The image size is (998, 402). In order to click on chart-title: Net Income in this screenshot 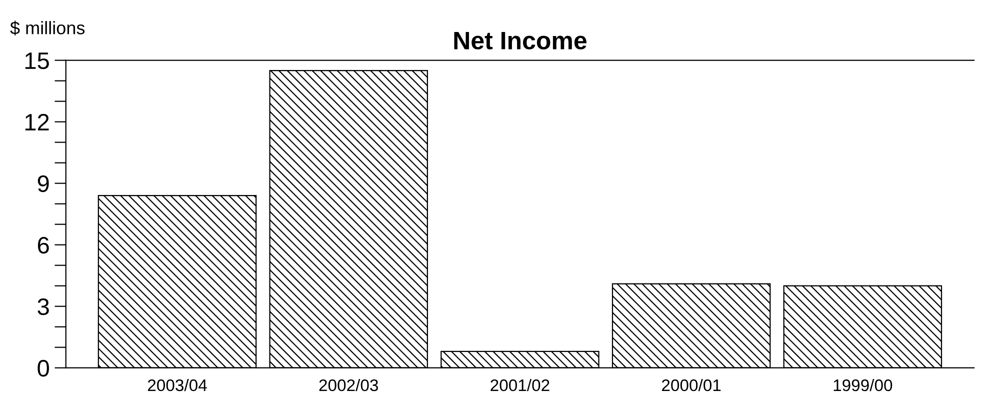, I will do `click(520, 41)`.